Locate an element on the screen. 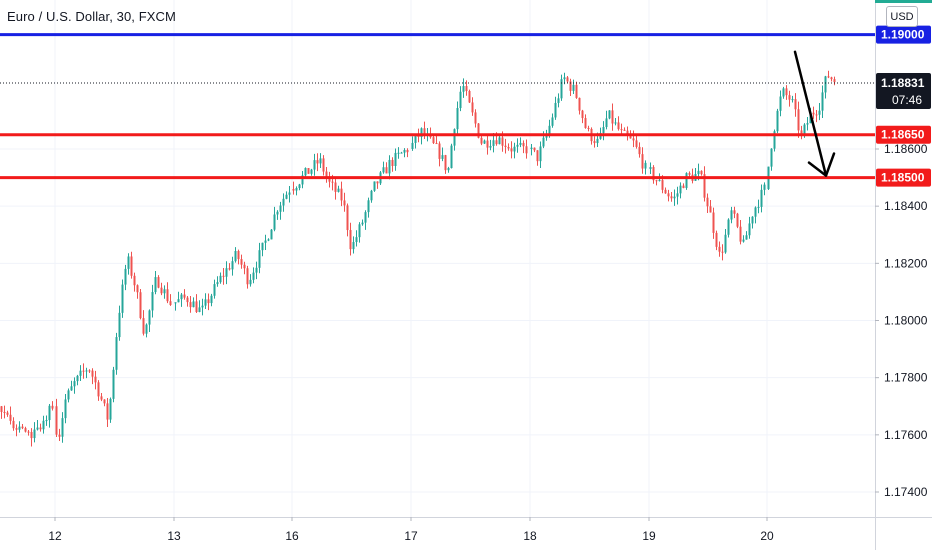  x-tick-label: 18 is located at coordinates (530, 536).